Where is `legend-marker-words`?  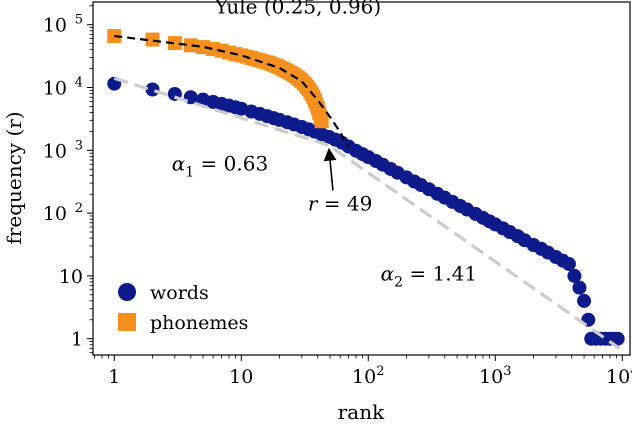 legend-marker-words is located at coordinates (127, 292).